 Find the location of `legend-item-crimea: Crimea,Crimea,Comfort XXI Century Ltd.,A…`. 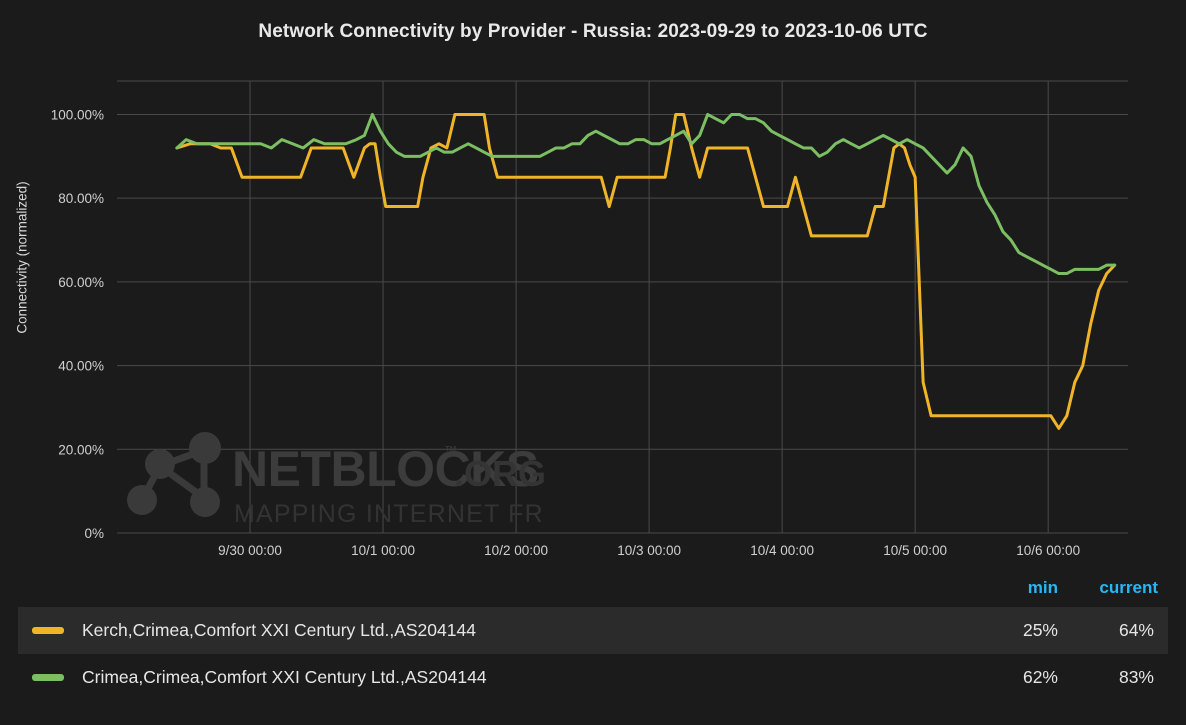

legend-item-crimea: Crimea,Crimea,Comfort XXI Century Ltd.,A… is located at coordinates (593, 677).